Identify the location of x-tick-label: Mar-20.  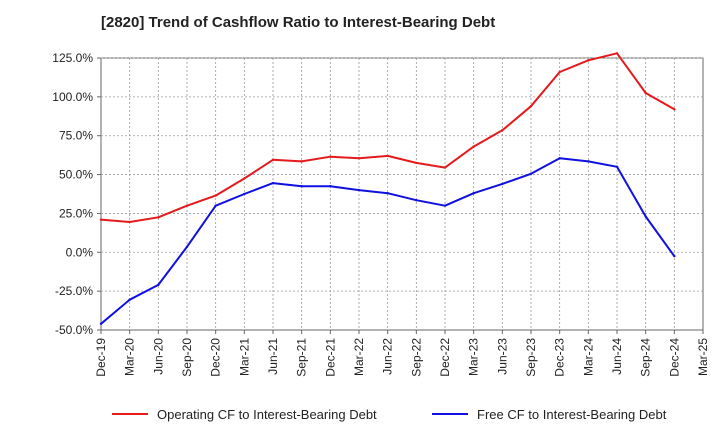
(130, 357).